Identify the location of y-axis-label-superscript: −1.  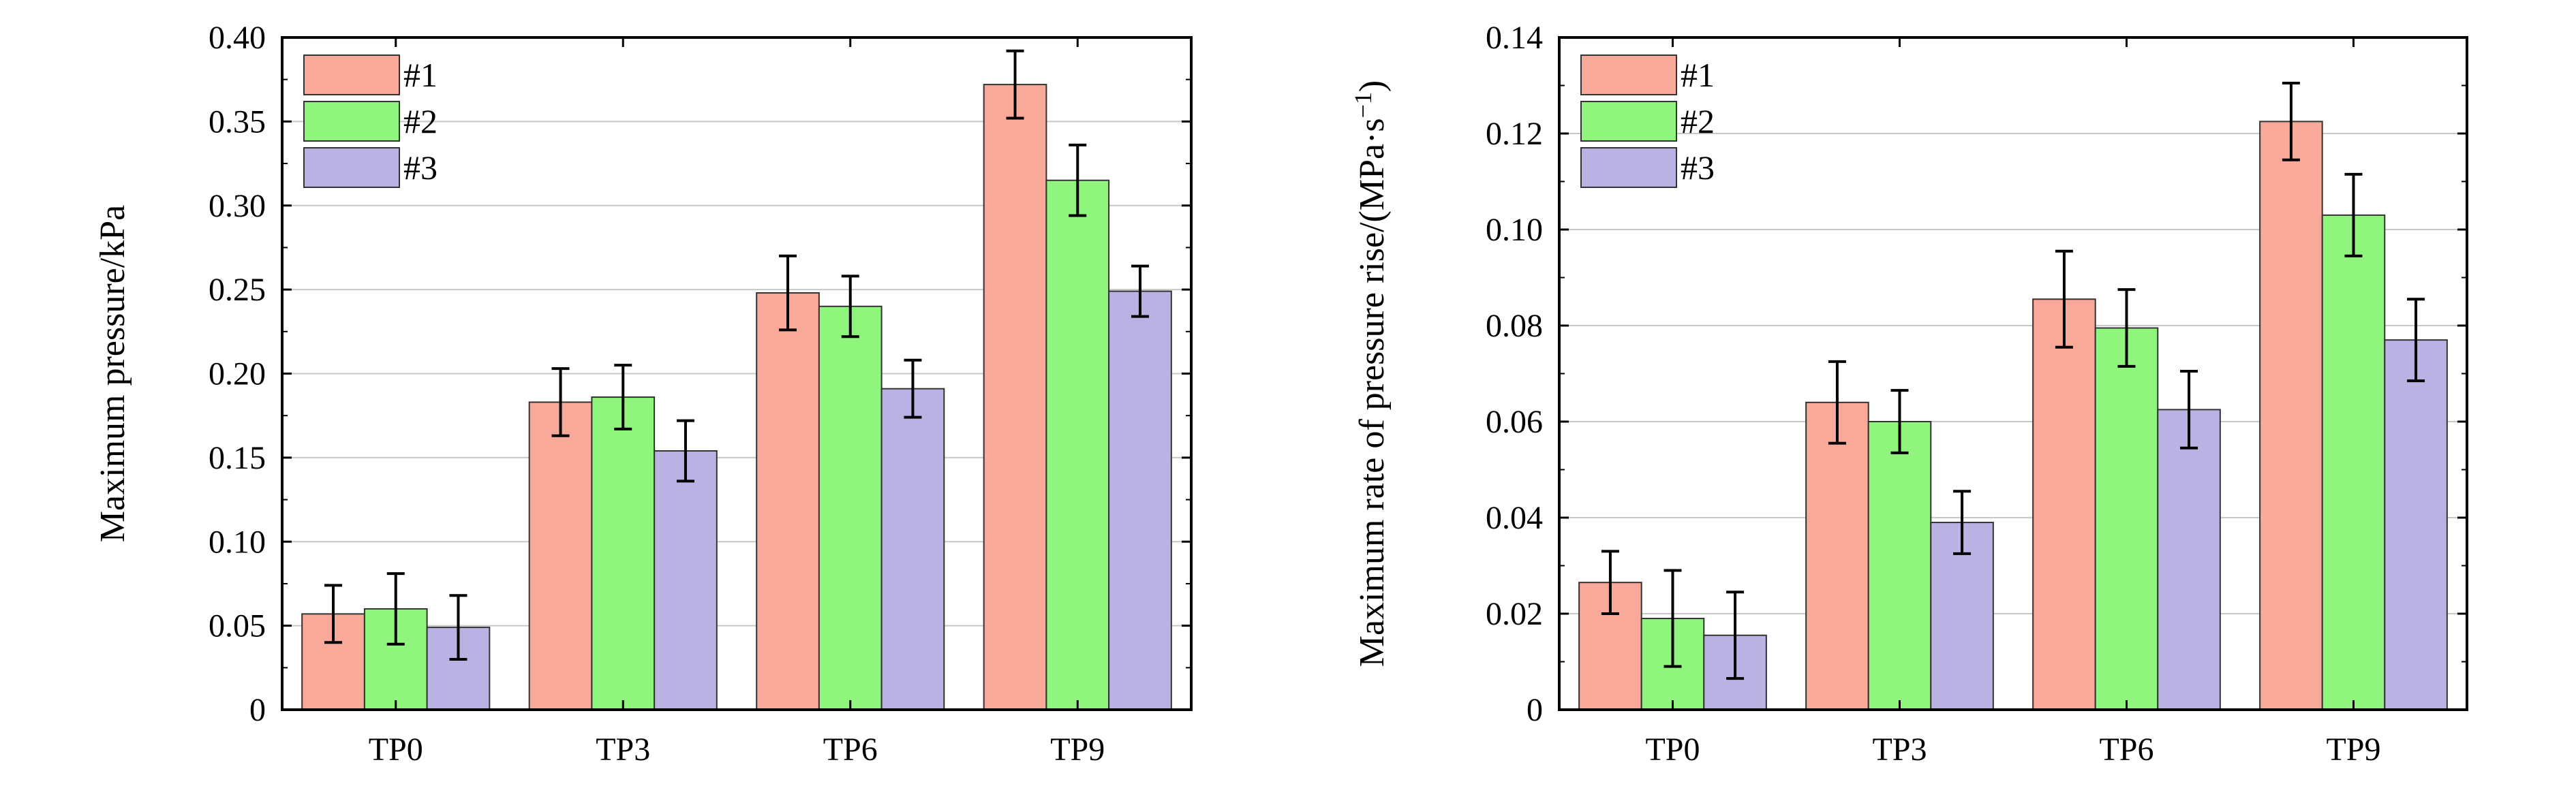
(1363, 105).